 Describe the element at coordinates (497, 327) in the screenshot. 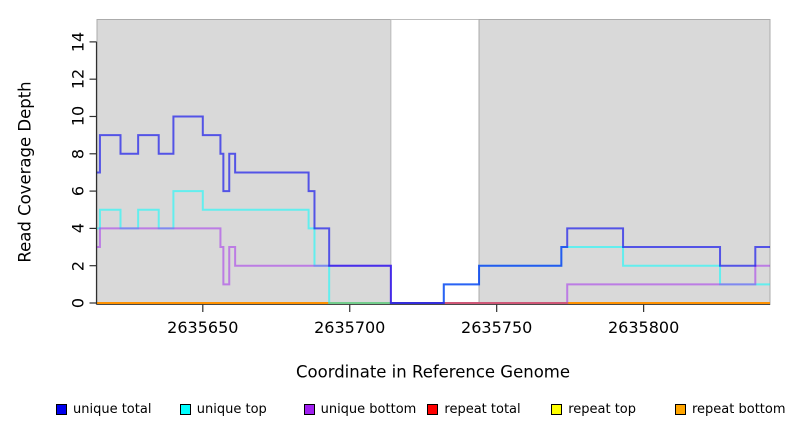

I see `x-tick-label: 2635750` at that location.